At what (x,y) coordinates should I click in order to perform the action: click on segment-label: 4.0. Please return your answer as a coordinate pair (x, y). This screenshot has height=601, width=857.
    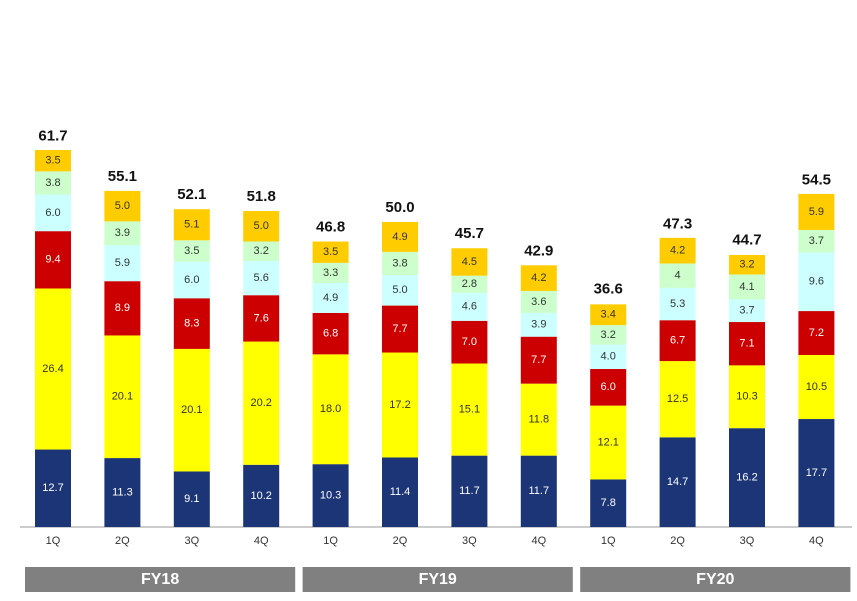
    Looking at the image, I should click on (608, 357).